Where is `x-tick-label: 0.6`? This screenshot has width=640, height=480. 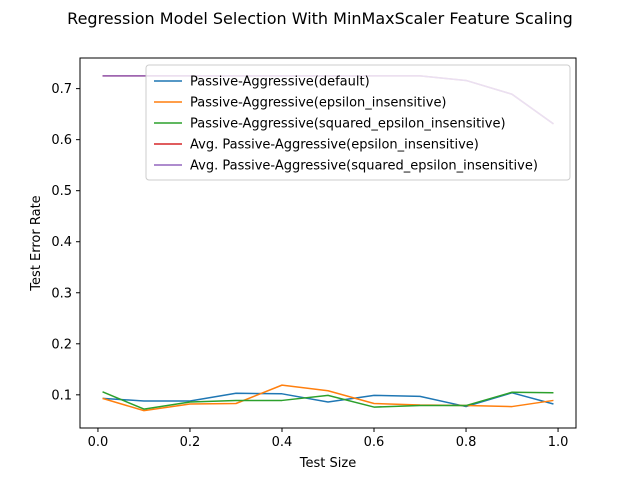
x-tick-label: 0.6 is located at coordinates (374, 442).